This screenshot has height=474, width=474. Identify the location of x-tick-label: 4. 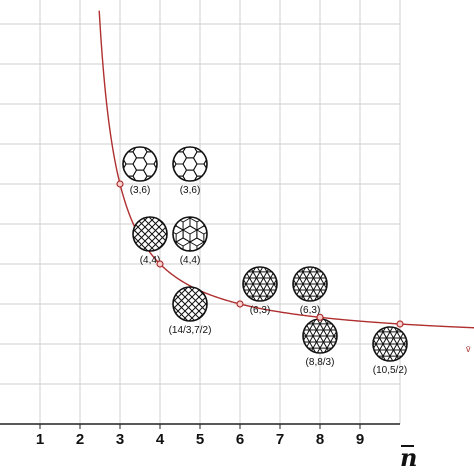
(160, 439).